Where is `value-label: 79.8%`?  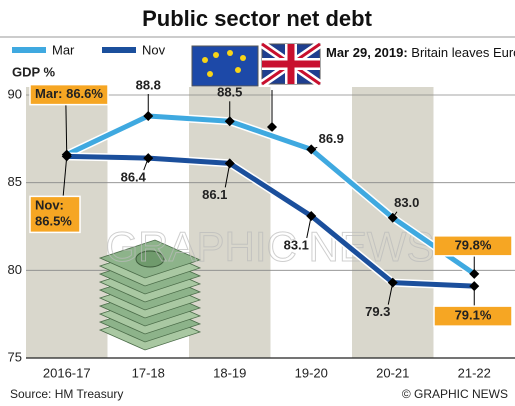 value-label: 79.8% is located at coordinates (473, 244).